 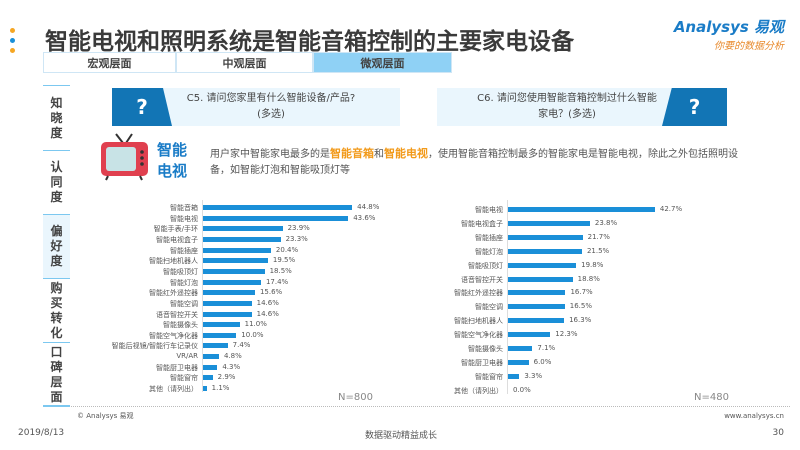 I want to click on category-label: 智能空气净化器, so click(x=478, y=335).